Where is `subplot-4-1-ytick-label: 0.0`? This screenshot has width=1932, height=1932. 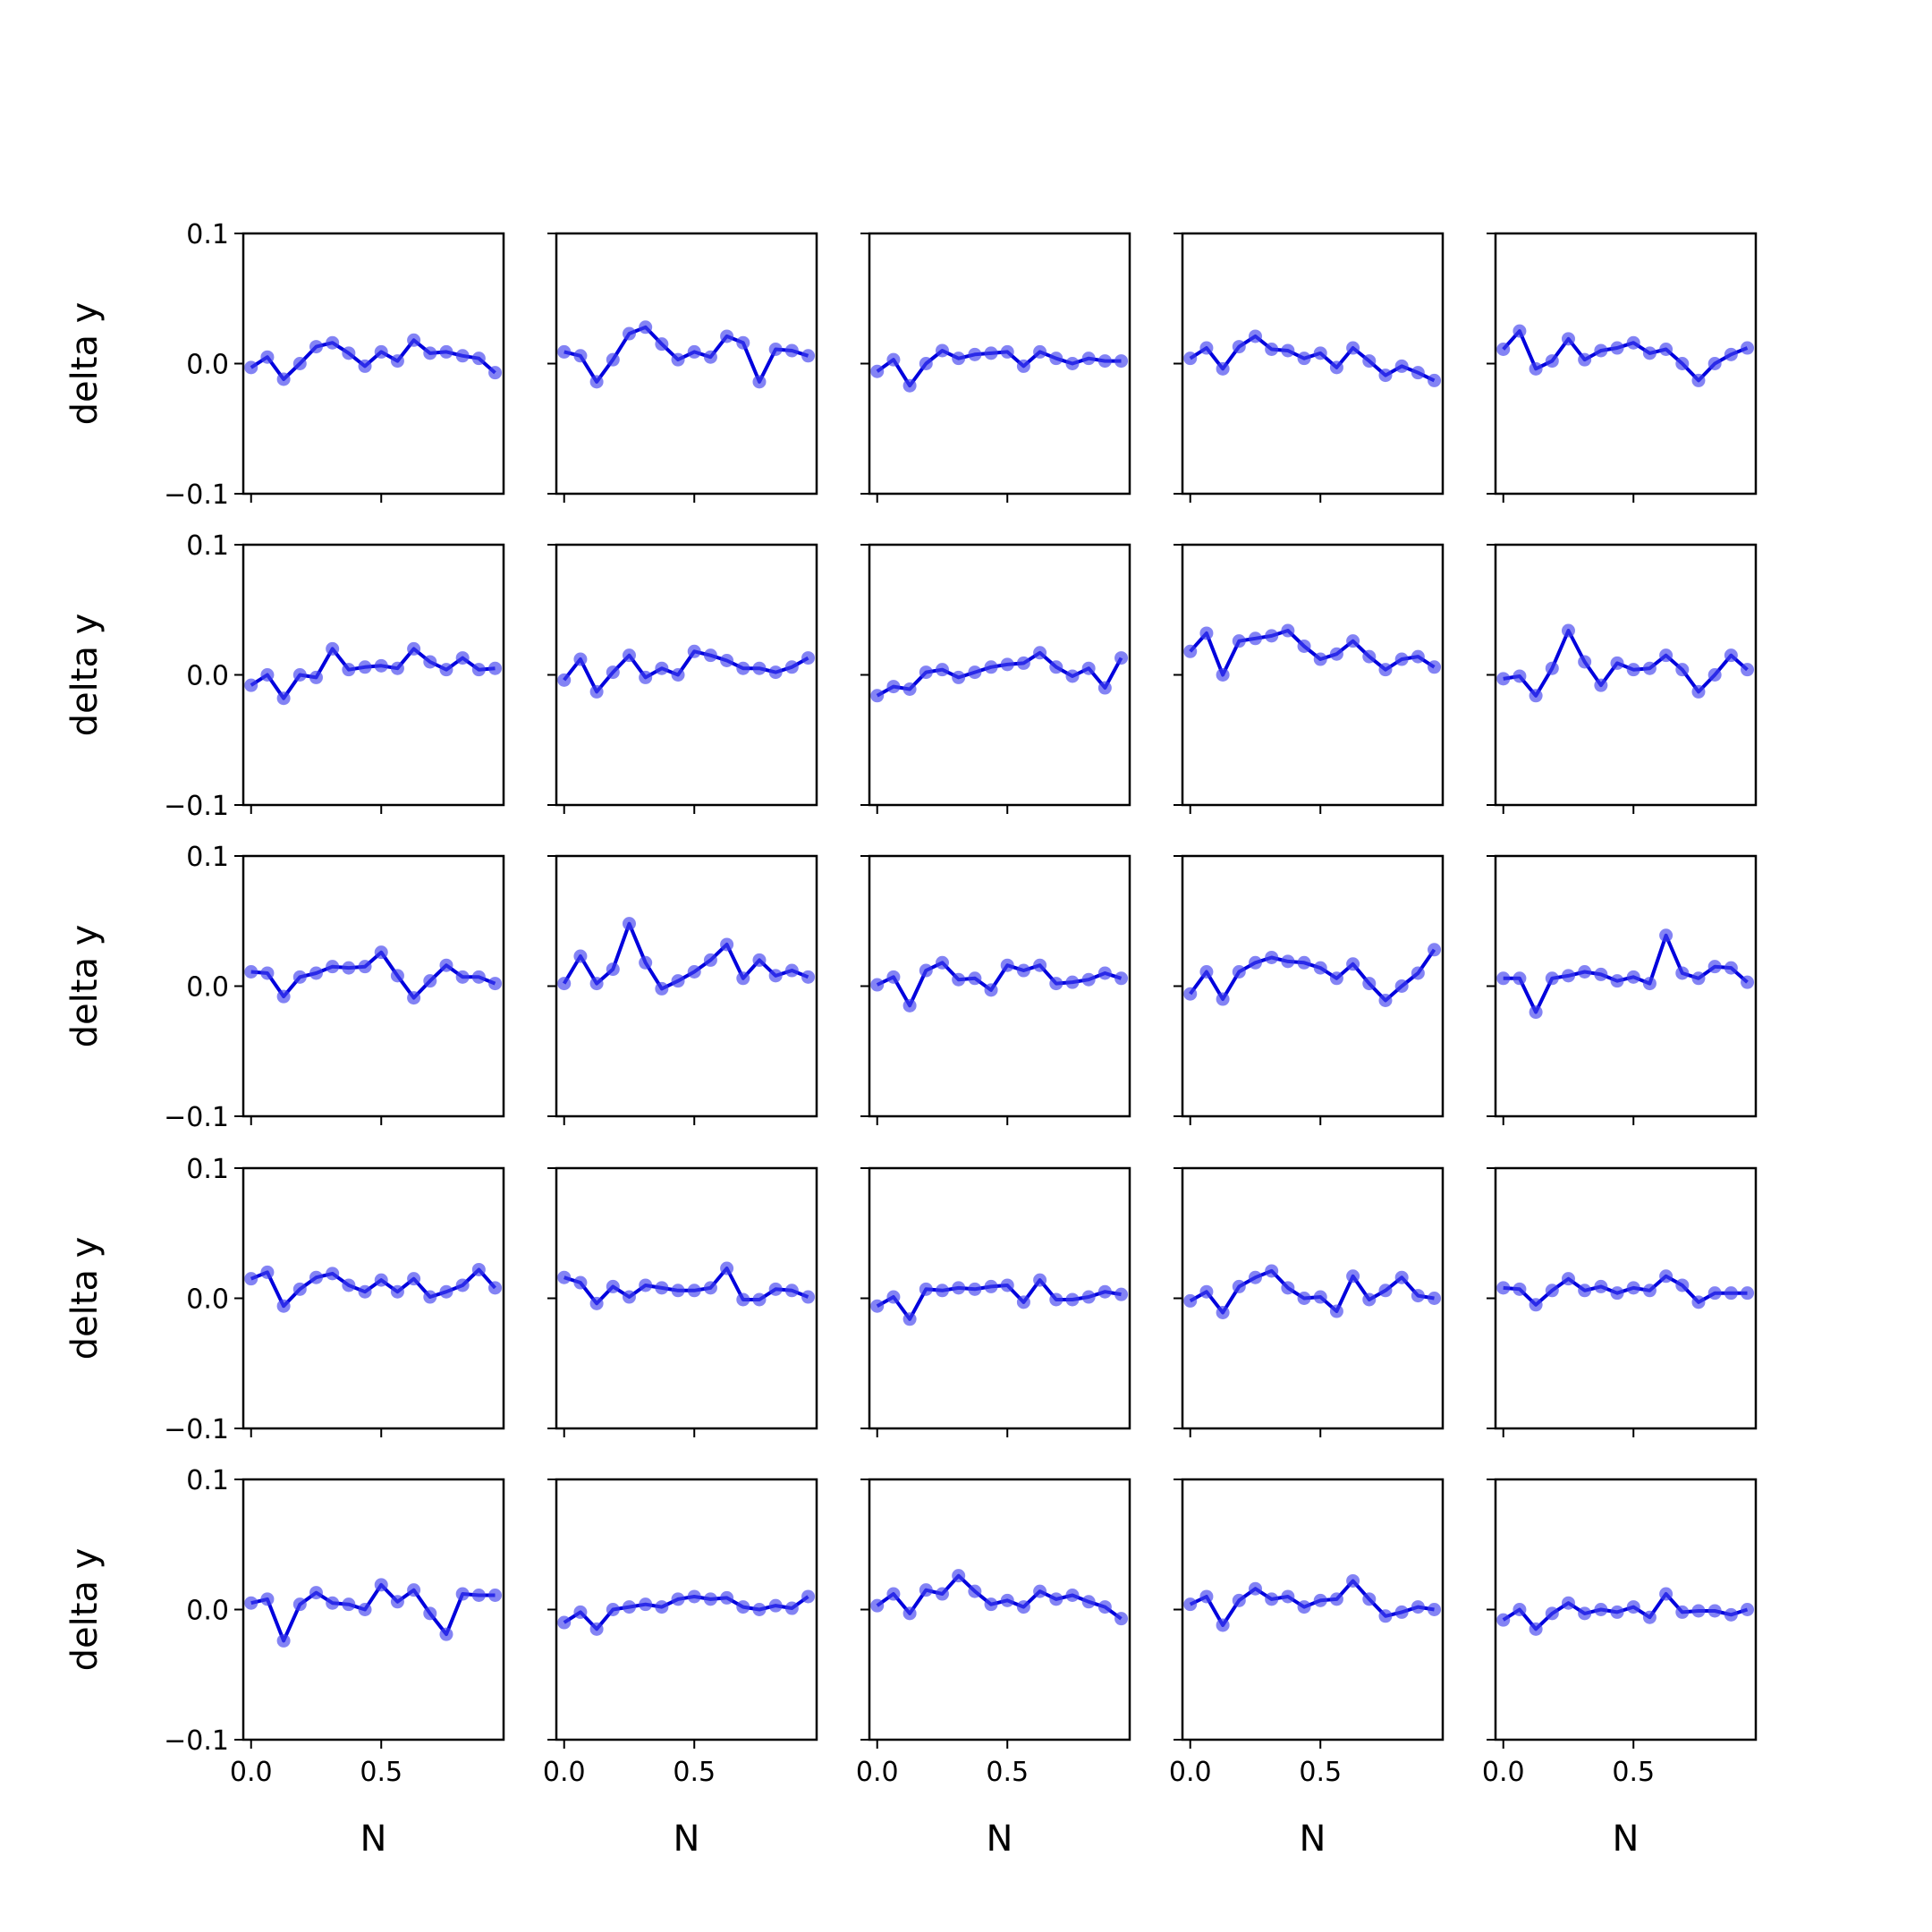
subplot-4-1-ytick-label: 0.0 is located at coordinates (207, 1300).